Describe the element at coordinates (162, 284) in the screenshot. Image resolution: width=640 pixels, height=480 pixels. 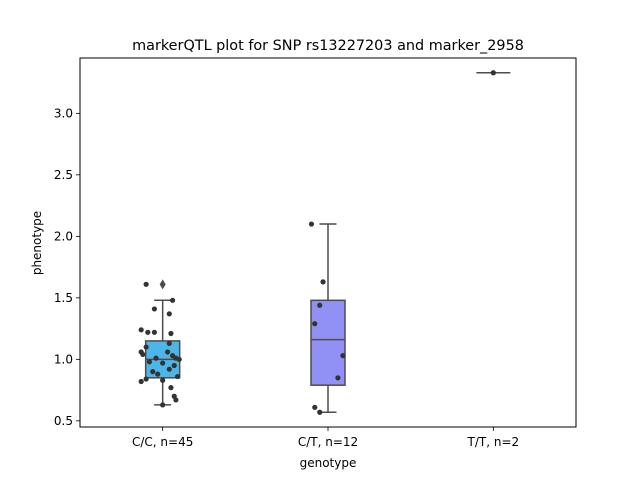
I see `outlier-marker` at that location.